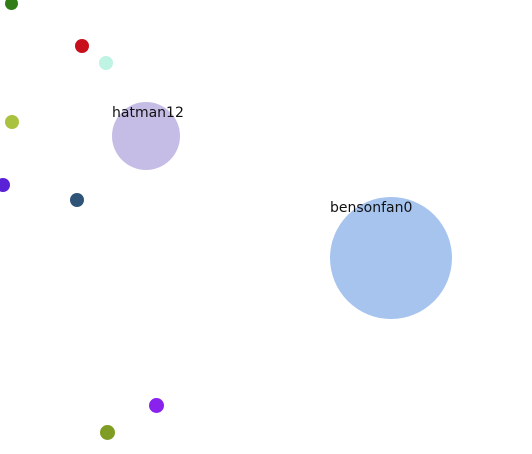  Describe the element at coordinates (371, 208) in the screenshot. I see `player-name-bensonfan0: bensonfan0` at that location.